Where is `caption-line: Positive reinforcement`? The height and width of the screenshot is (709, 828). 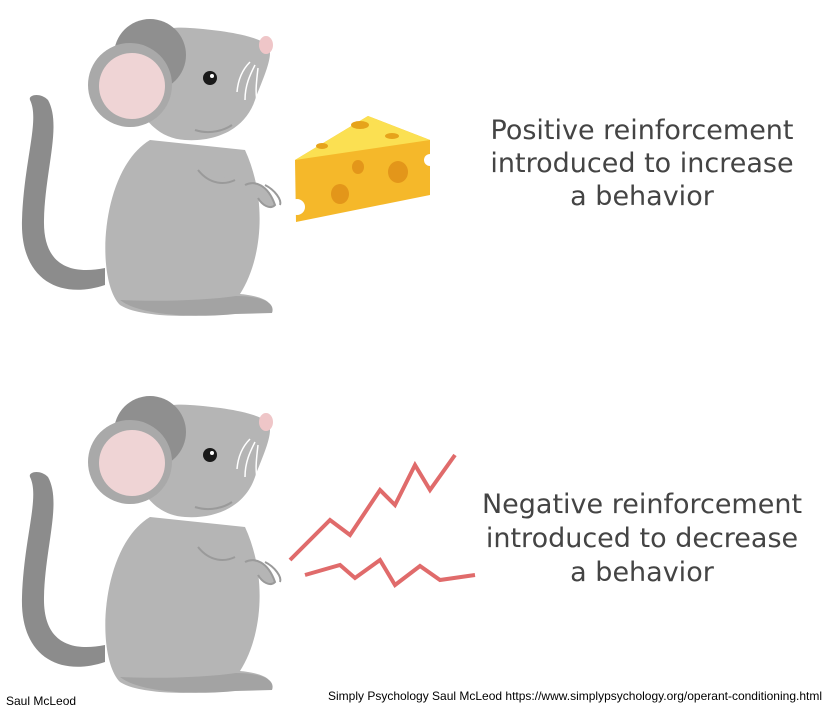
caption-line: Positive reinforcement is located at coordinates (642, 130).